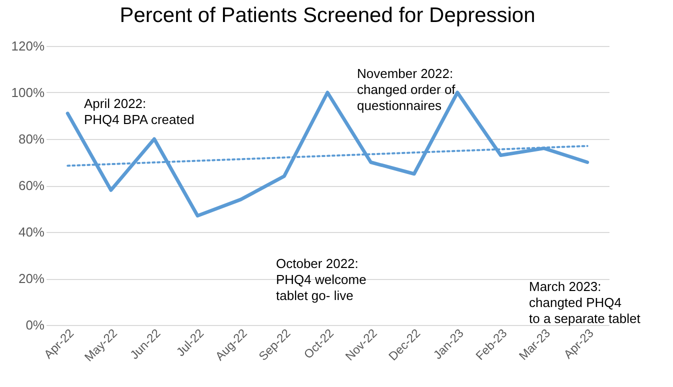 The width and height of the screenshot is (673, 387). I want to click on y-tick-label: 80%, so click(31, 139).